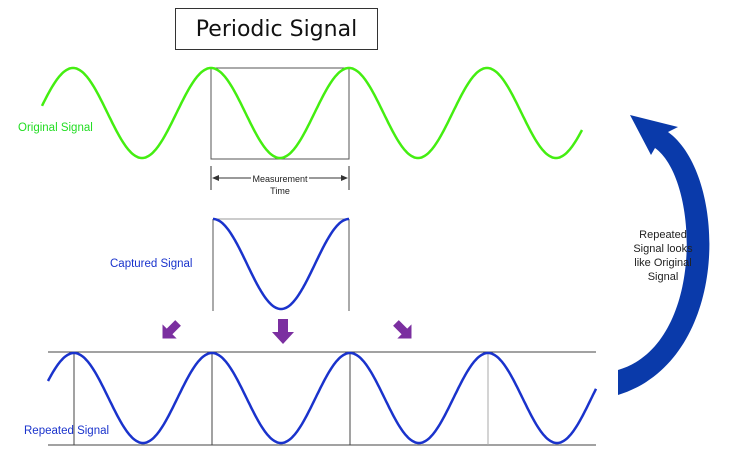  What do you see at coordinates (280, 185) in the screenshot?
I see `measurement-time-label: Measurement Time` at bounding box center [280, 185].